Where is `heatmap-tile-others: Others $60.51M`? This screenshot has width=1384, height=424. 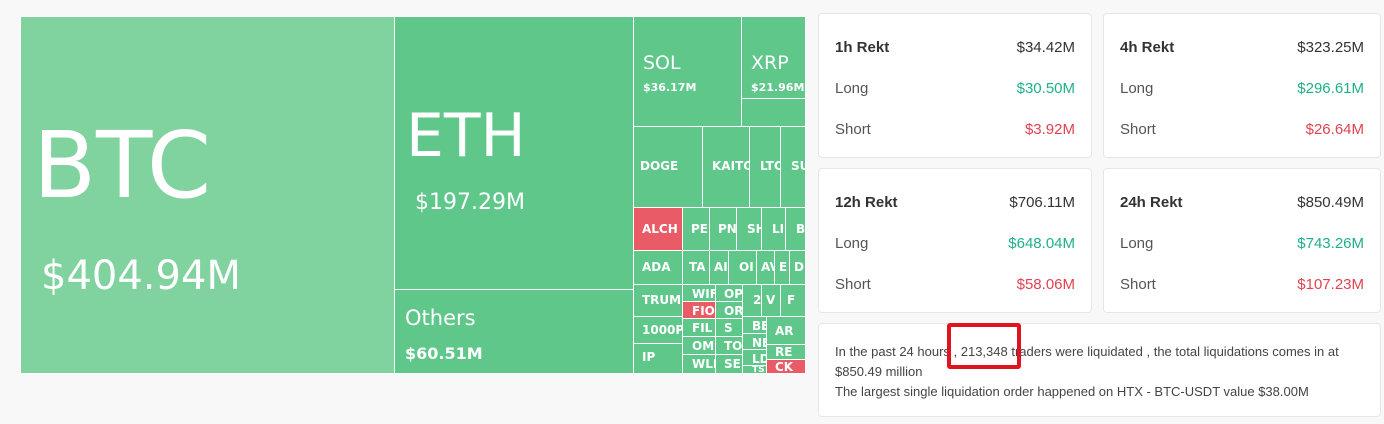
heatmap-tile-others: Others $60.51M is located at coordinates (514, 331).